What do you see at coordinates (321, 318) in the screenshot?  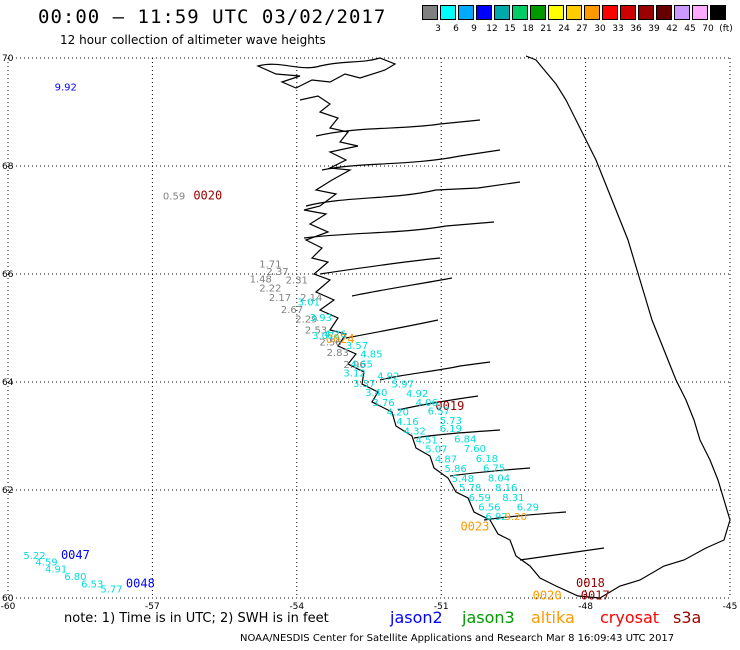 I see `wave-height-value: 3.93` at bounding box center [321, 318].